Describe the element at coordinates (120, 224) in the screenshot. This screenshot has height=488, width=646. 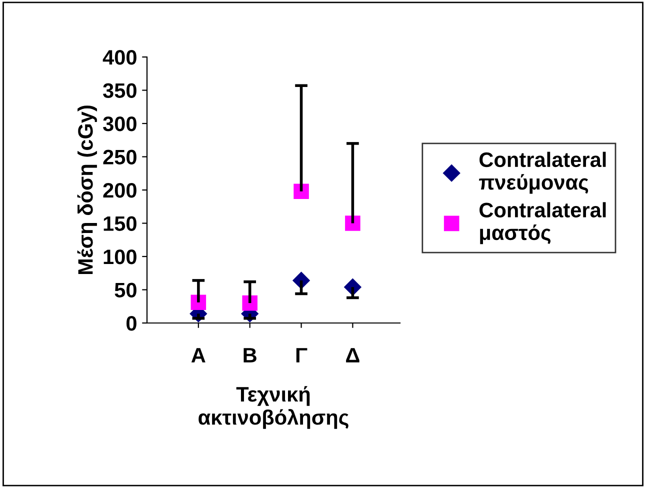
I see `y-tick-label: 150` at that location.